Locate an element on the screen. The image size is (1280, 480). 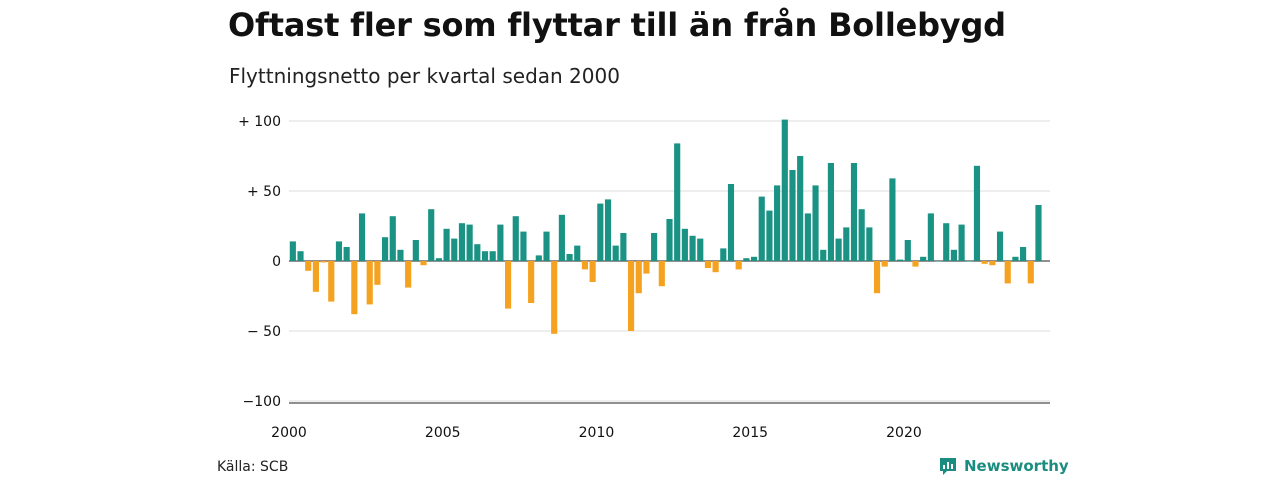
x-tick-label: 2000 is located at coordinates (289, 433).